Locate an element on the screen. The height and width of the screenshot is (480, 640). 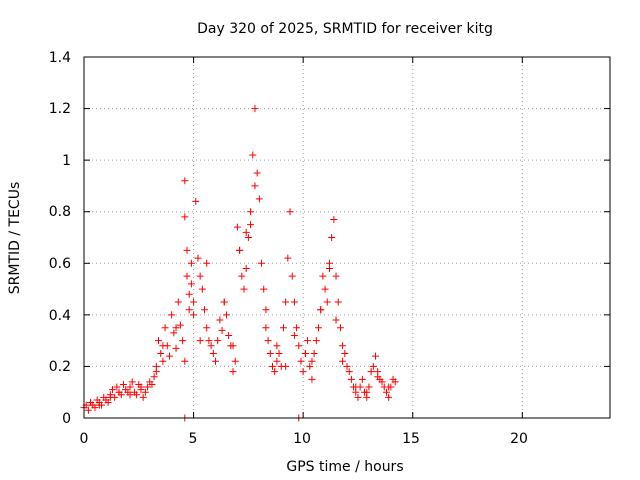
x-tick-label: 15 is located at coordinates (411, 439).